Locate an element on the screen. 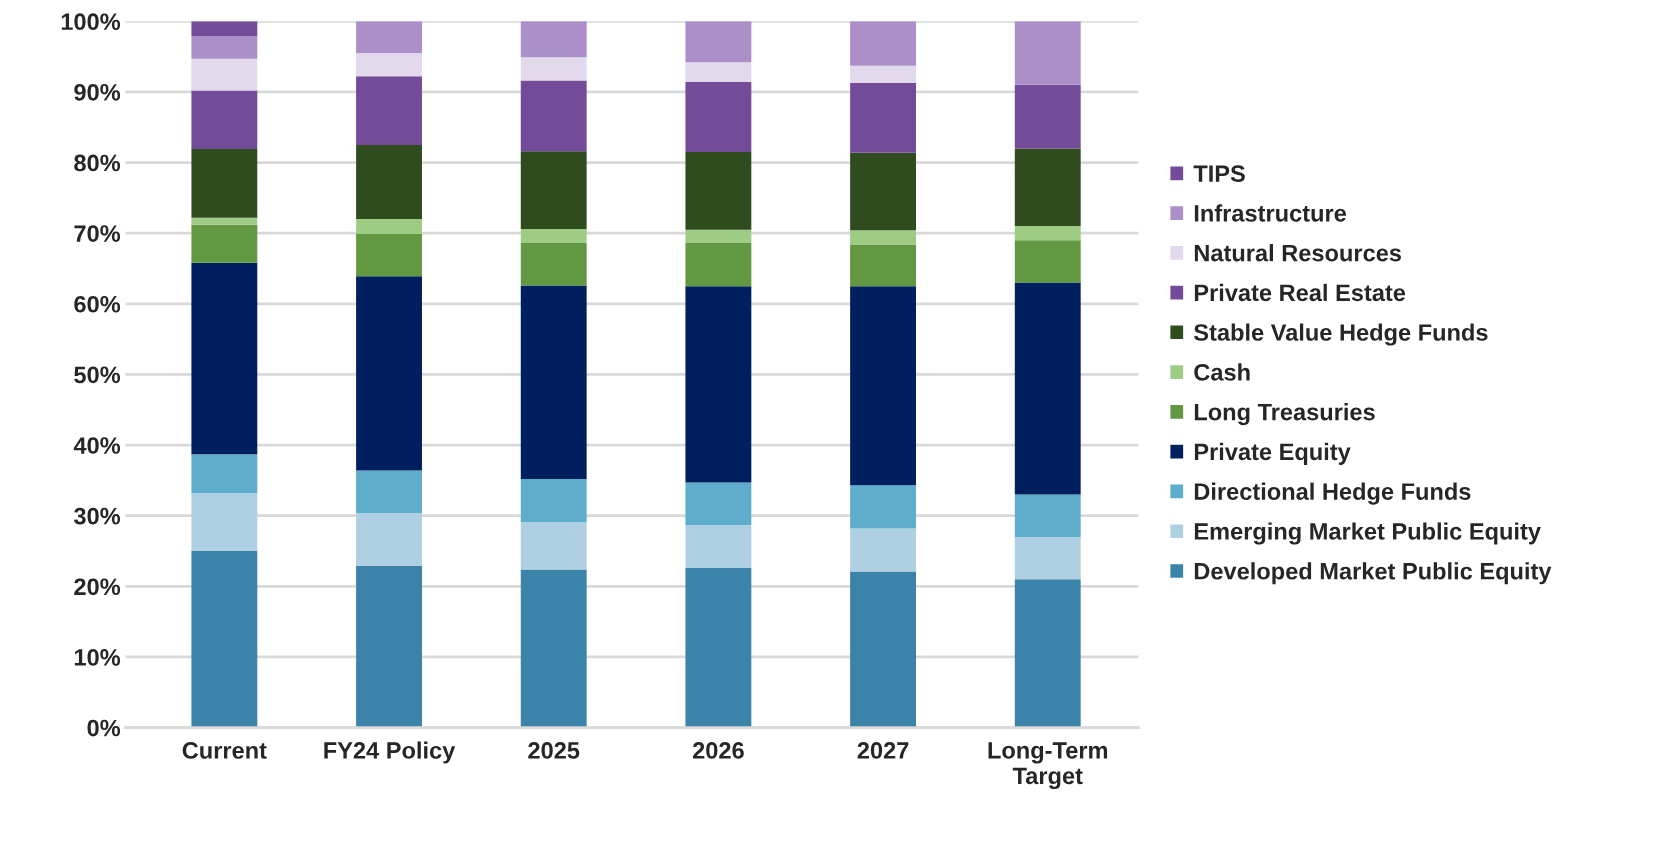 The width and height of the screenshot is (1674, 851). legend-label: Developed Market Public Equity is located at coordinates (1373, 573).